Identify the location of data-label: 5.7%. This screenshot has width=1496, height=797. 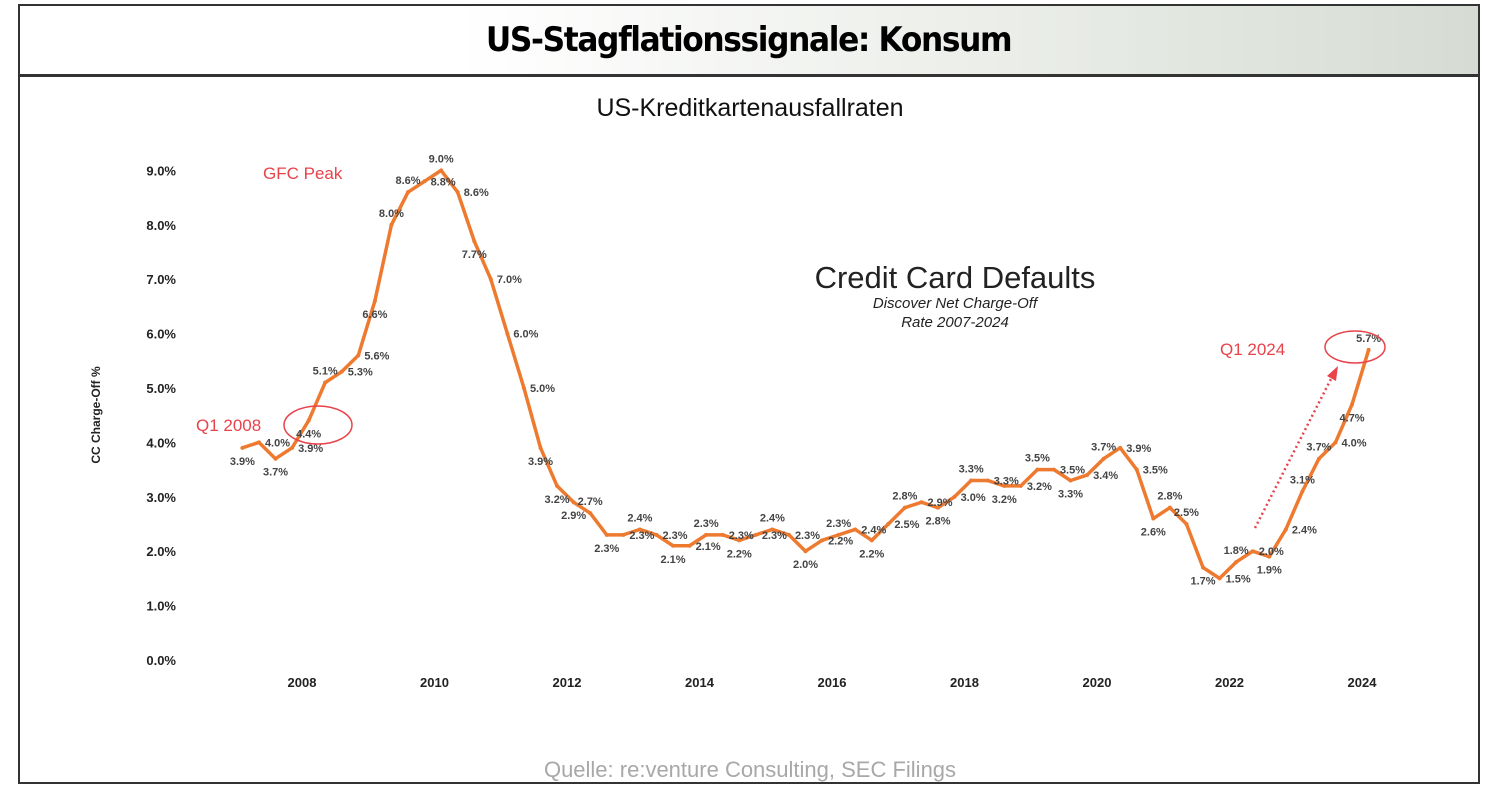
(1368, 339).